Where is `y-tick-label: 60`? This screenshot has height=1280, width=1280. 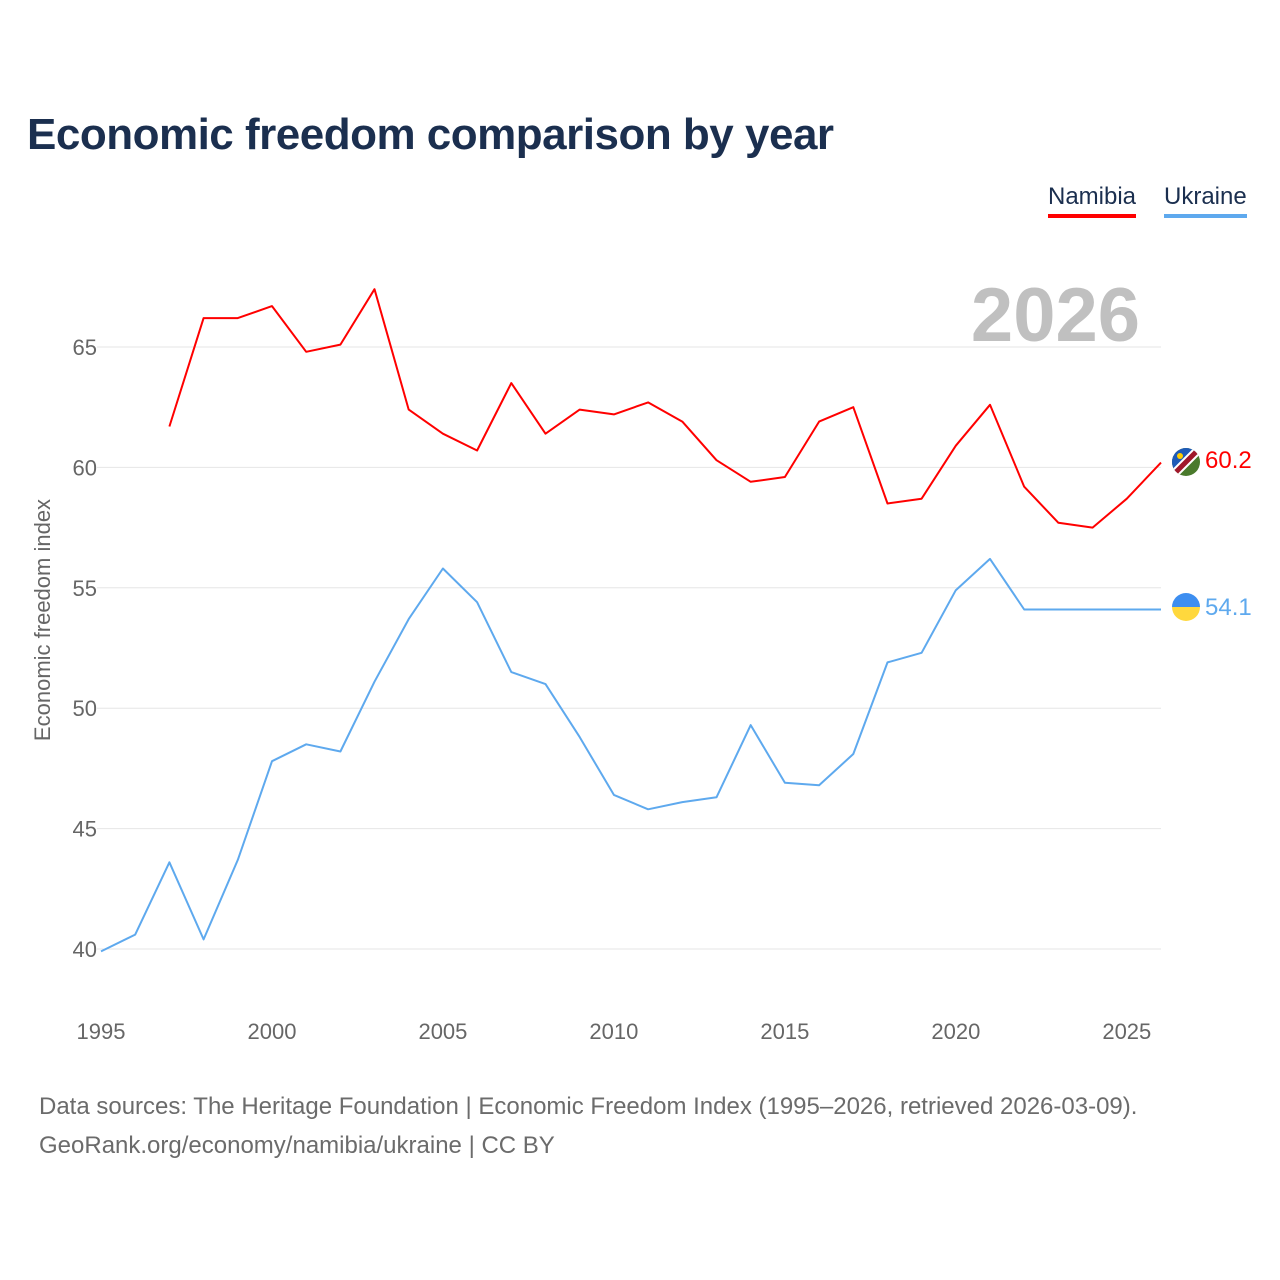 y-tick-label: 60 is located at coordinates (85, 467).